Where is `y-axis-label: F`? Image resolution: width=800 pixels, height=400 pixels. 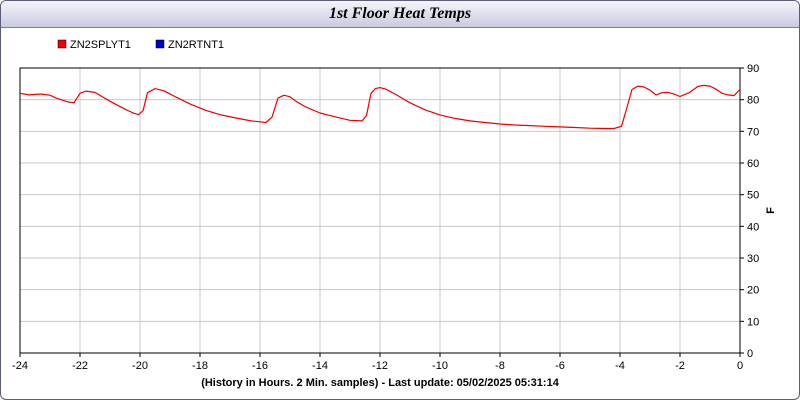 y-axis-label: F is located at coordinates (771, 210).